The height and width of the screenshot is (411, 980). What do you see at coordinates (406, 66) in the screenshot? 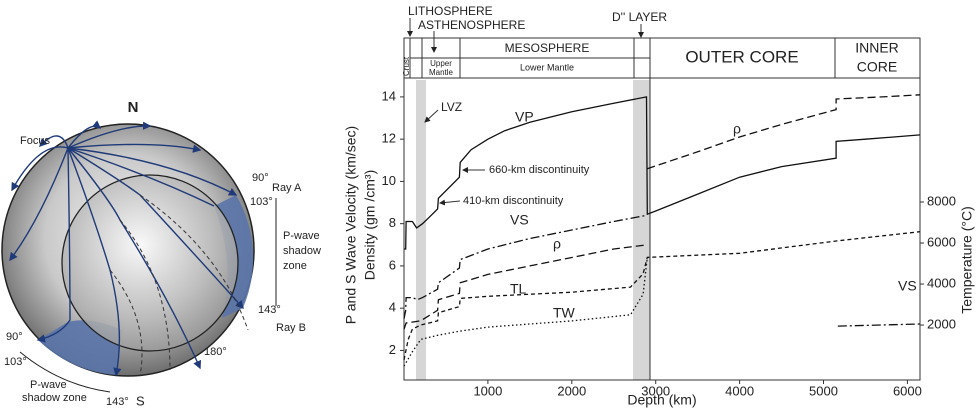
I see `layer-label: Crust` at bounding box center [406, 66].